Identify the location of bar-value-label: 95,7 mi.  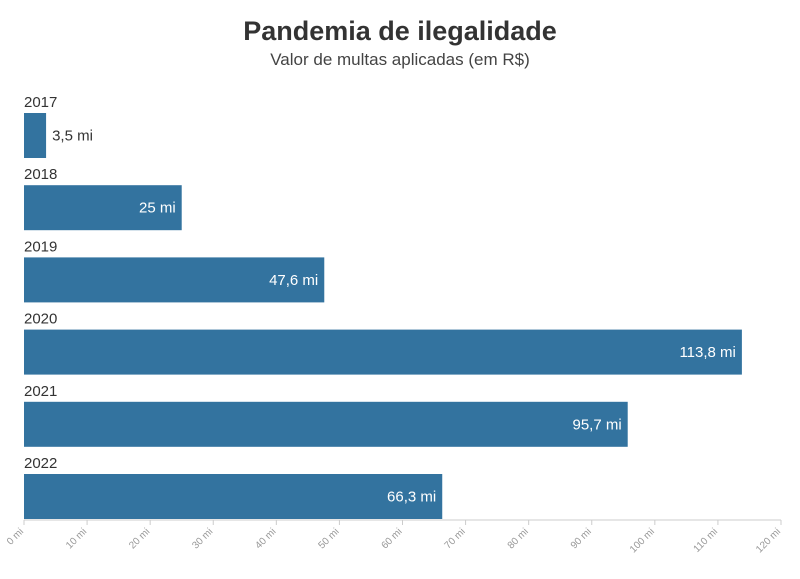
(597, 424).